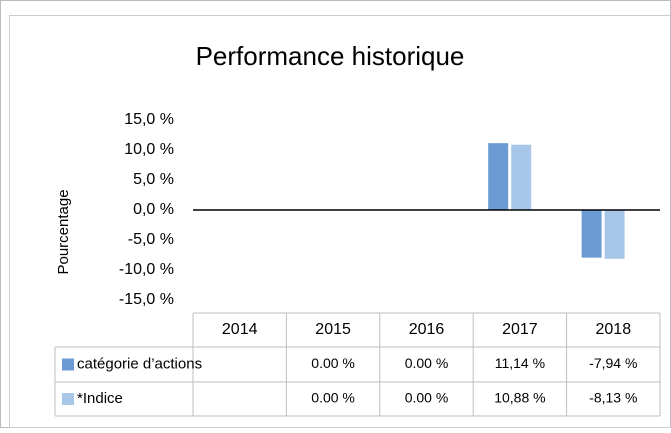 The width and height of the screenshot is (671, 433). I want to click on legend-label: catégorie d’actions, so click(139, 363).